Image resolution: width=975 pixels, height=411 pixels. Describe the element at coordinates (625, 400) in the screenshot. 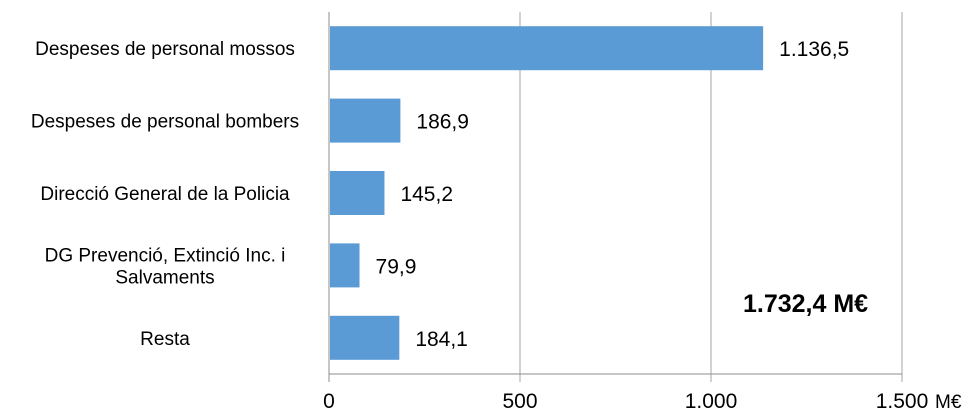

I see `x-tick-labels: 0 500 1.000 1.500` at that location.